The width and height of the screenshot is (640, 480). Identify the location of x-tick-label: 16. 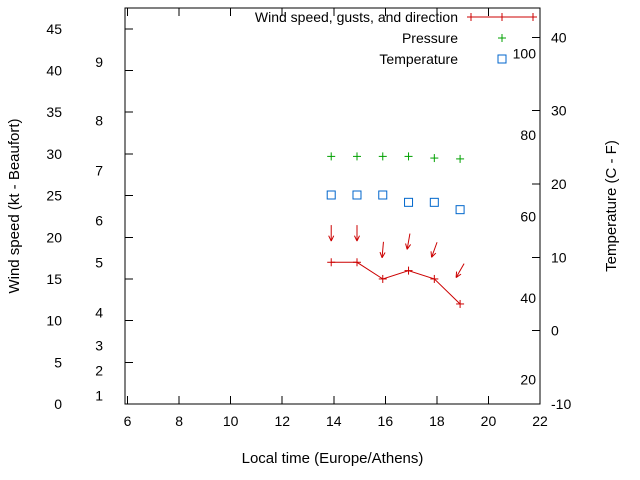
(386, 421).